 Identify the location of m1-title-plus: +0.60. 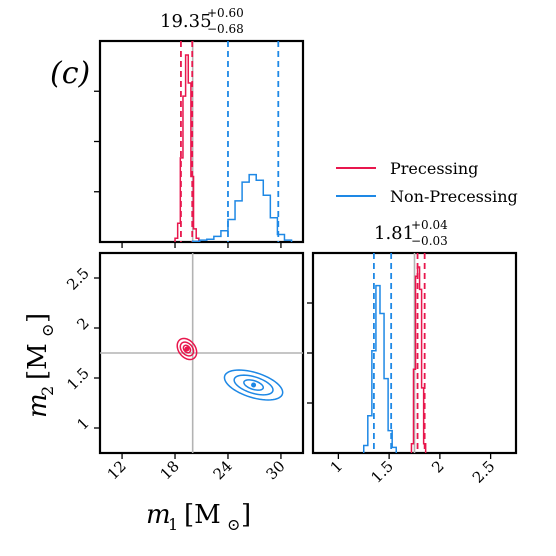
(225, 13).